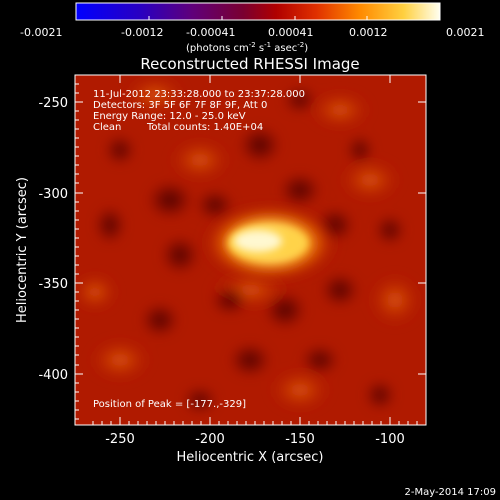  Describe the element at coordinates (255, 439) in the screenshot. I see `x-axis-tick-labels: -250 -200 -150 -100` at that location.